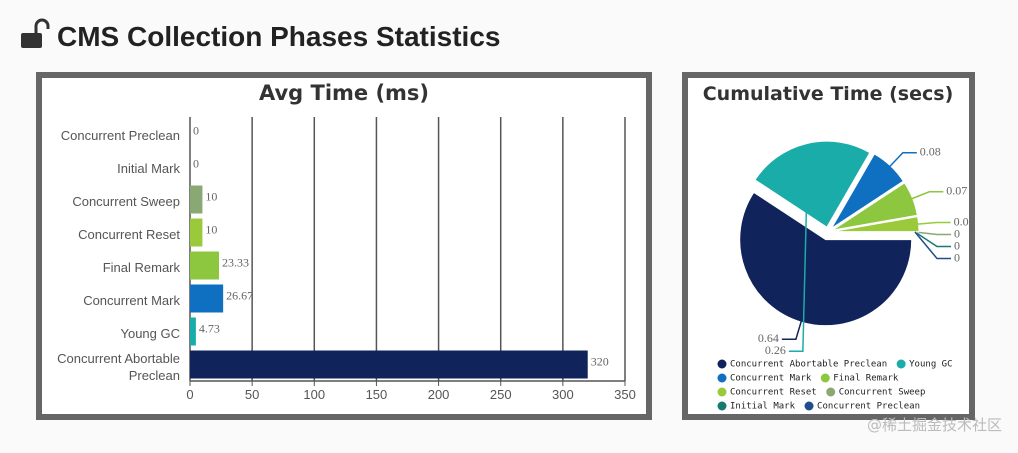 This screenshot has height=453, width=1018. What do you see at coordinates (812, 184) in the screenshot?
I see `pie-slice` at bounding box center [812, 184].